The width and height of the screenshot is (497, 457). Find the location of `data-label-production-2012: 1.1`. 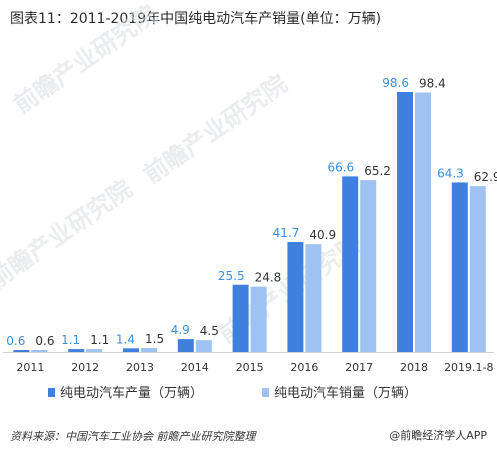

data-label-production-2012: 1.1 is located at coordinates (70, 340).